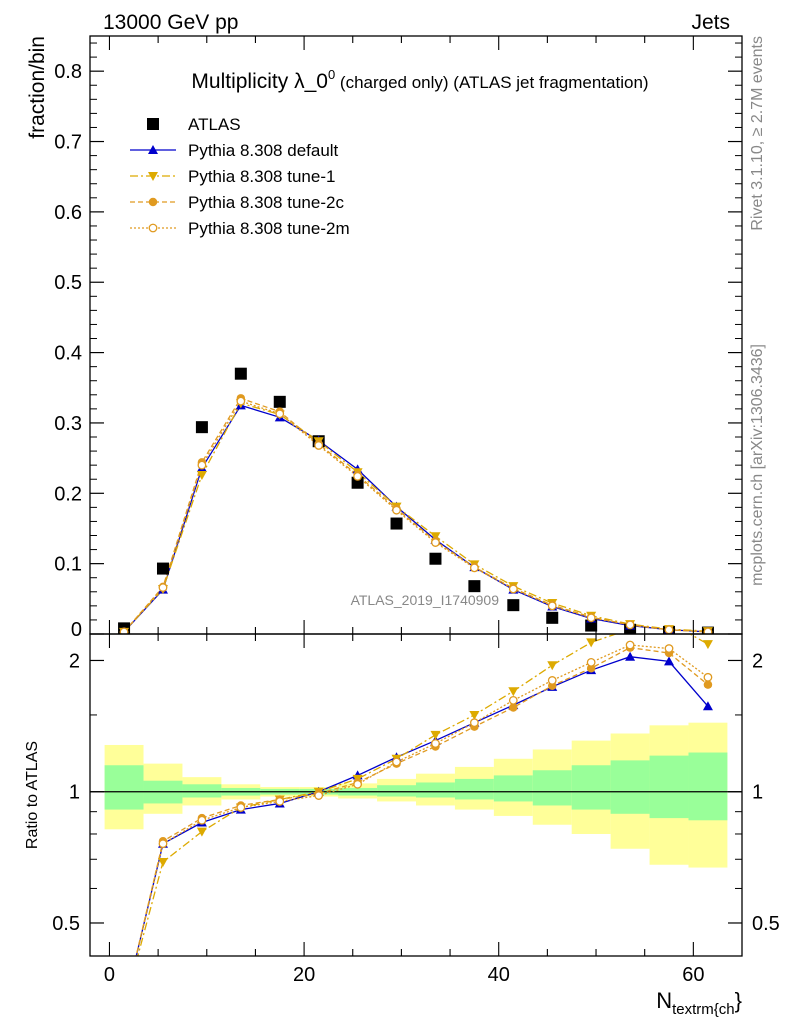 Image resolution: width=786 pixels, height=1024 pixels. What do you see at coordinates (153, 176) in the screenshot?
I see `legend-marker-tune1` at bounding box center [153, 176].